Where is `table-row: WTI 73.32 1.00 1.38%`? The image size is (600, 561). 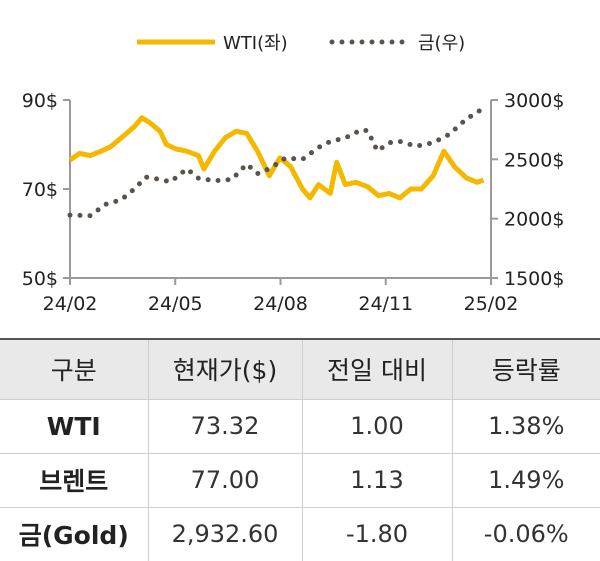
table-row: WTI 73.32 1.00 1.38% is located at coordinates (300, 426).